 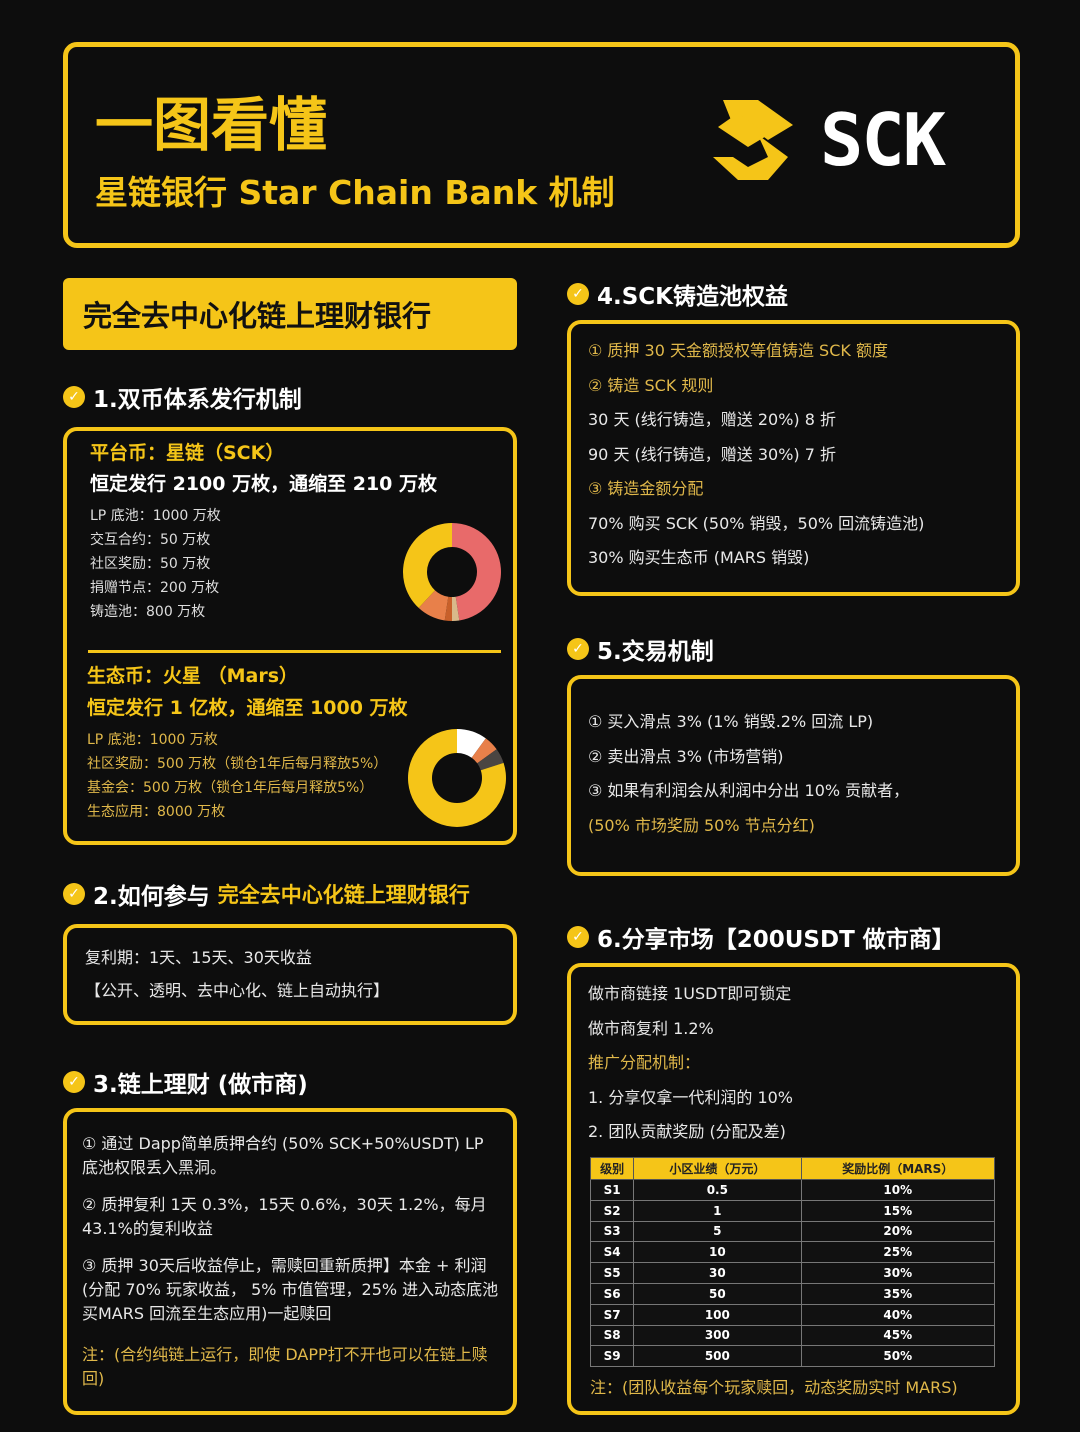 What do you see at coordinates (640, 649) in the screenshot?
I see `section-5-heading: ✓ 5.交易机制` at bounding box center [640, 649].